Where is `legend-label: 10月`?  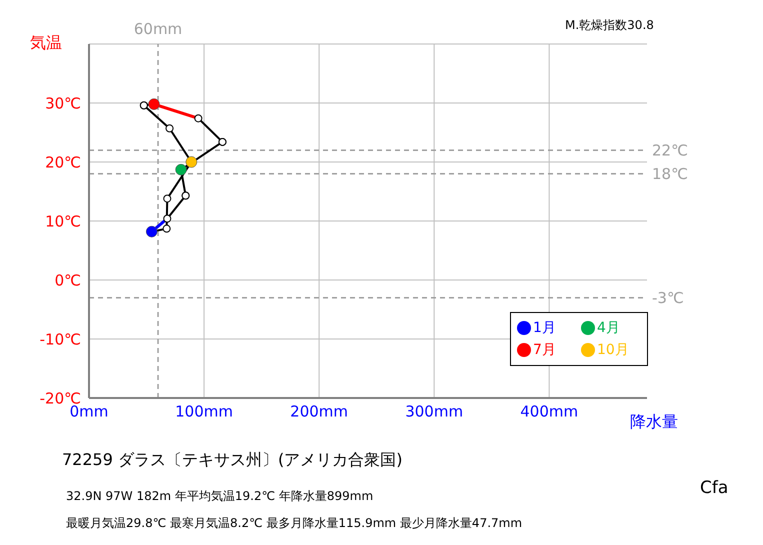 legend-label: 10月 is located at coordinates (613, 350).